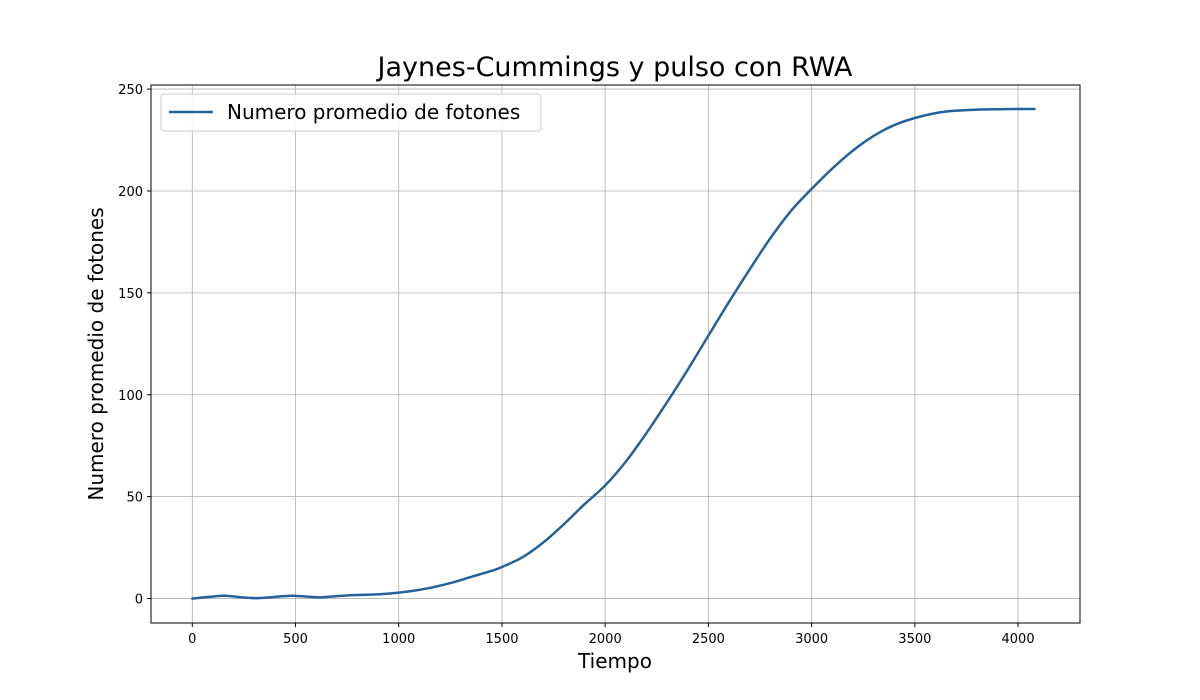  Describe the element at coordinates (134, 498) in the screenshot. I see `y-tick-label: 50` at that location.